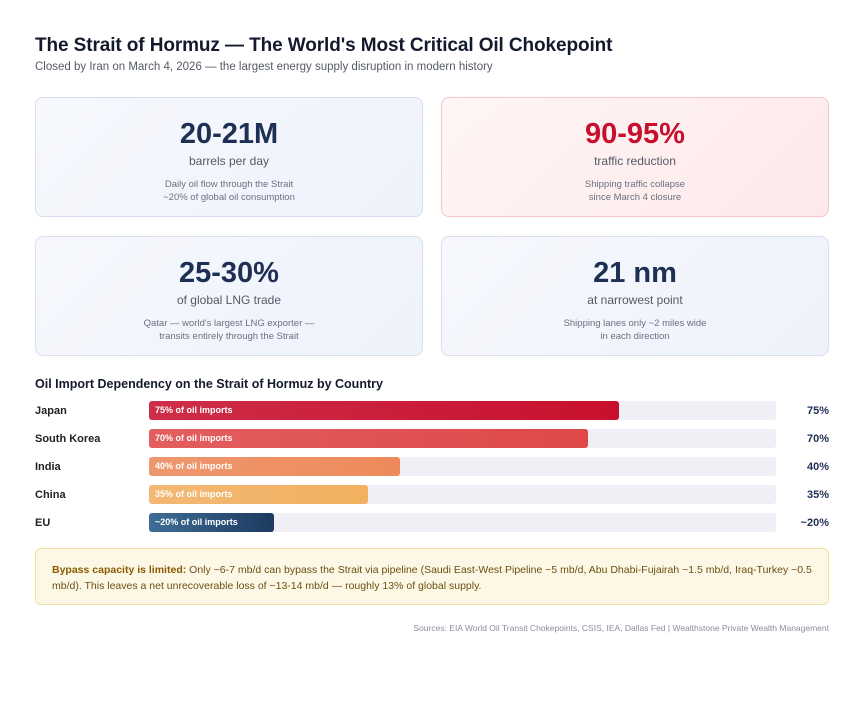  I want to click on stat-value: 25-30%, so click(229, 273).